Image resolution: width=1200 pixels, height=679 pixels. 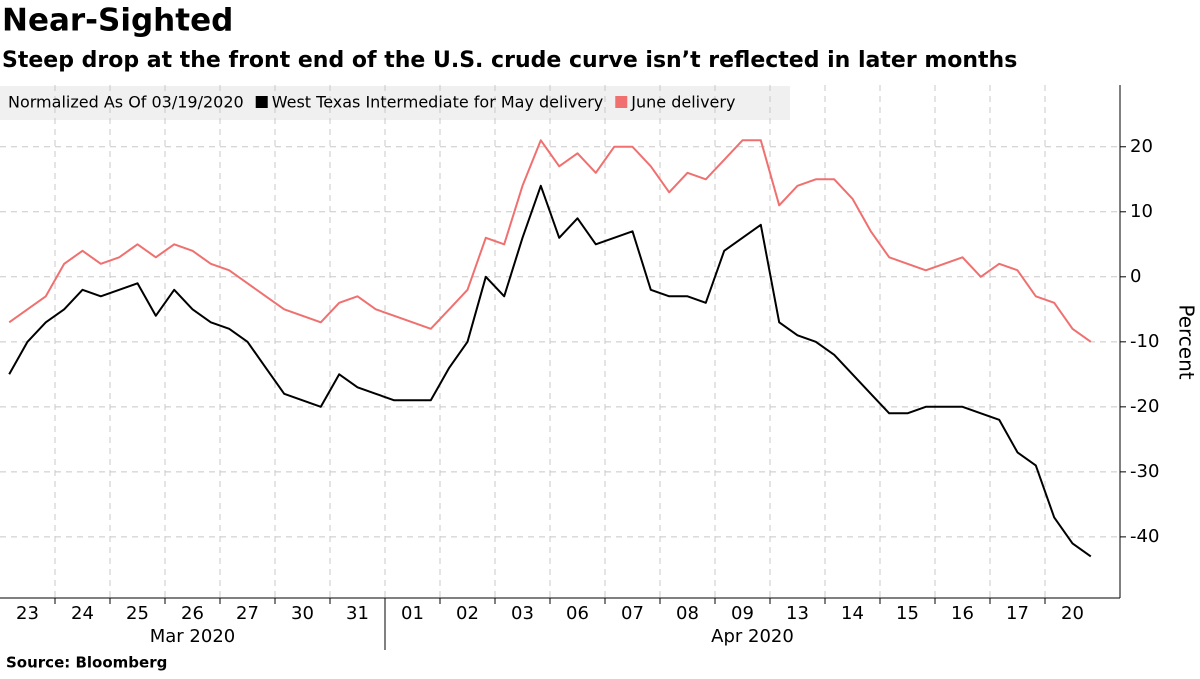 What do you see at coordinates (1144, 471) in the screenshot?
I see `y-tick-label: -30` at bounding box center [1144, 471].